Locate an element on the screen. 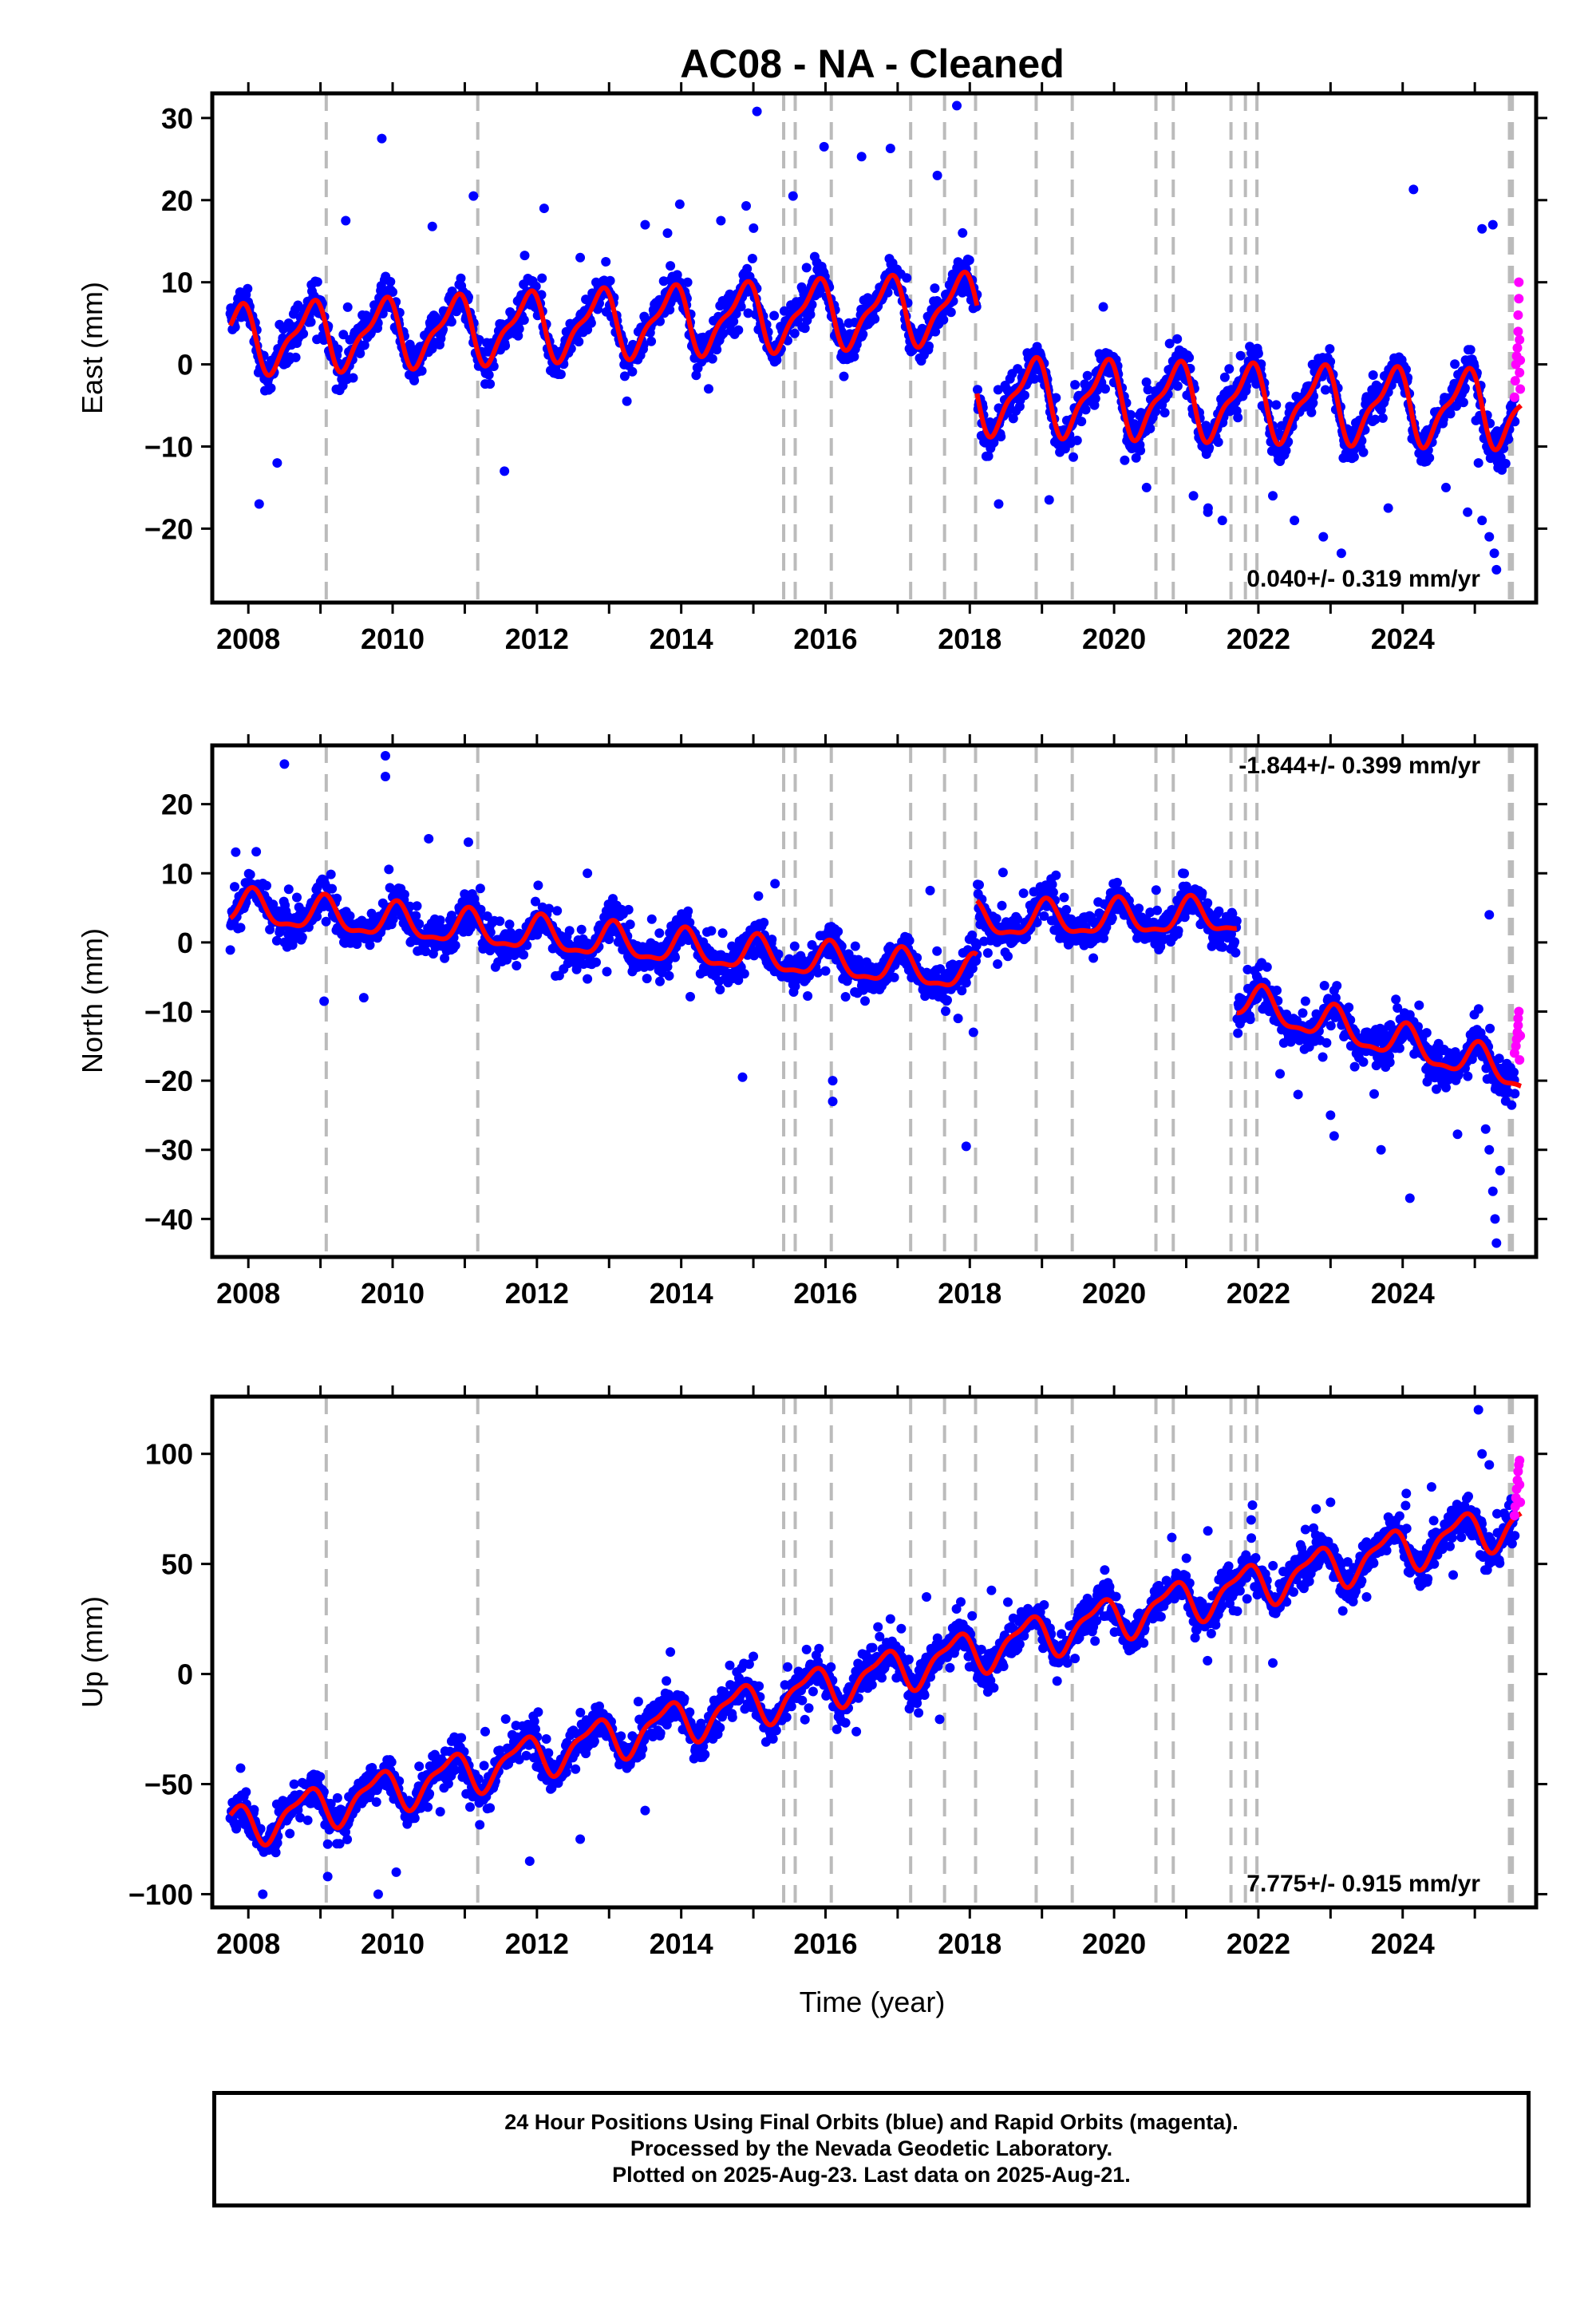 This screenshot has width=1596, height=2316. chart-title: AC08 - NA - Cleaned is located at coordinates (873, 63).